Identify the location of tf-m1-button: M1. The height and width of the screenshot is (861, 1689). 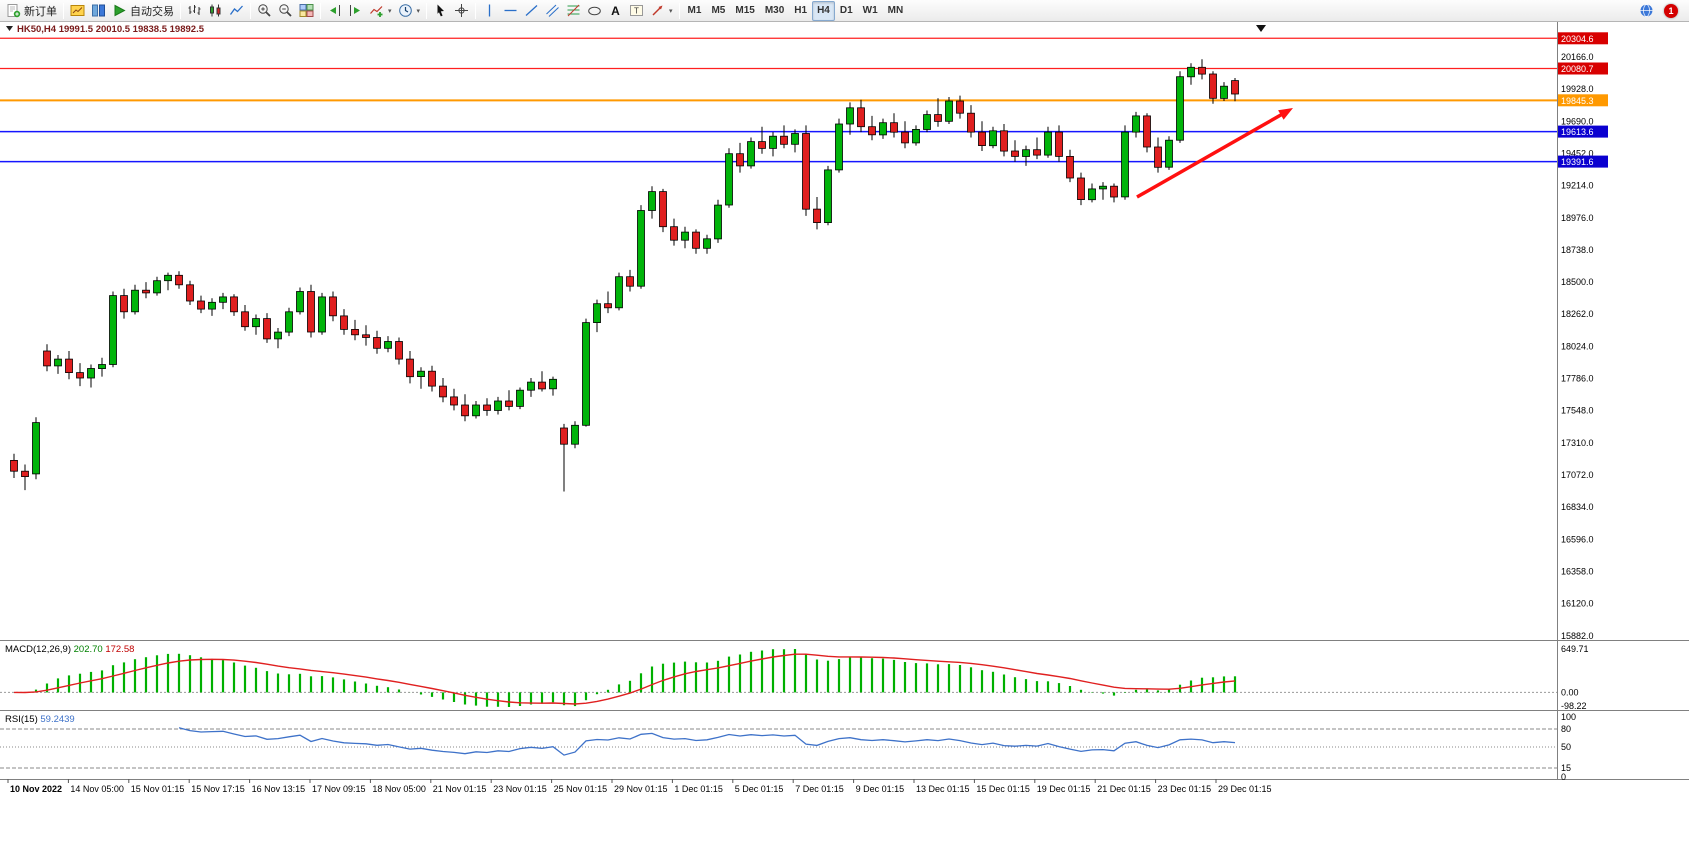
(695, 11).